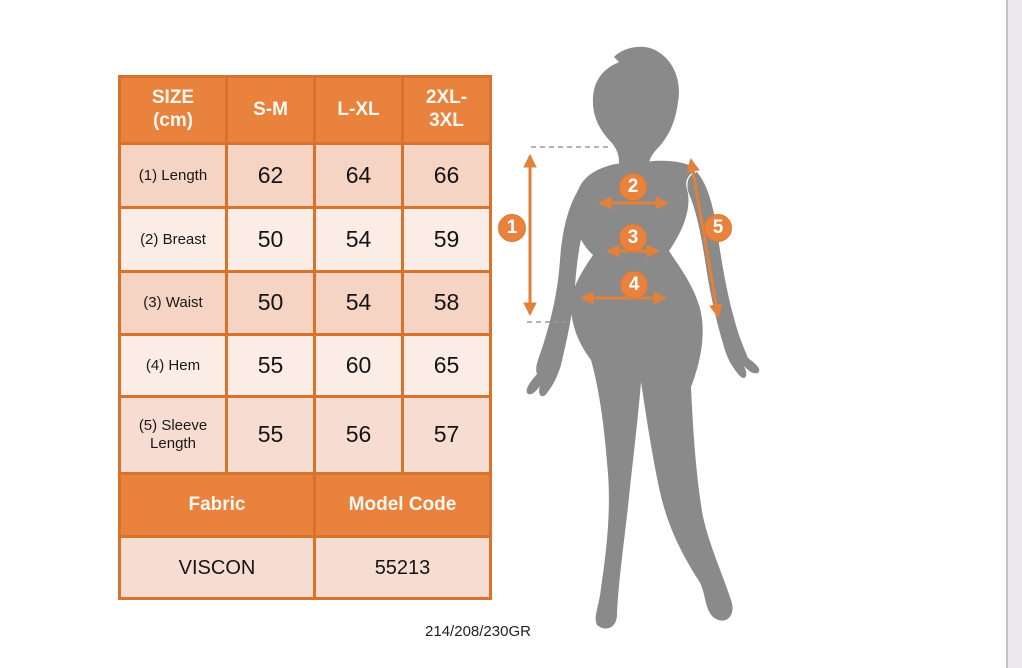 The height and width of the screenshot is (668, 1022). I want to click on sleeve-l-xl: 56, so click(358, 435).